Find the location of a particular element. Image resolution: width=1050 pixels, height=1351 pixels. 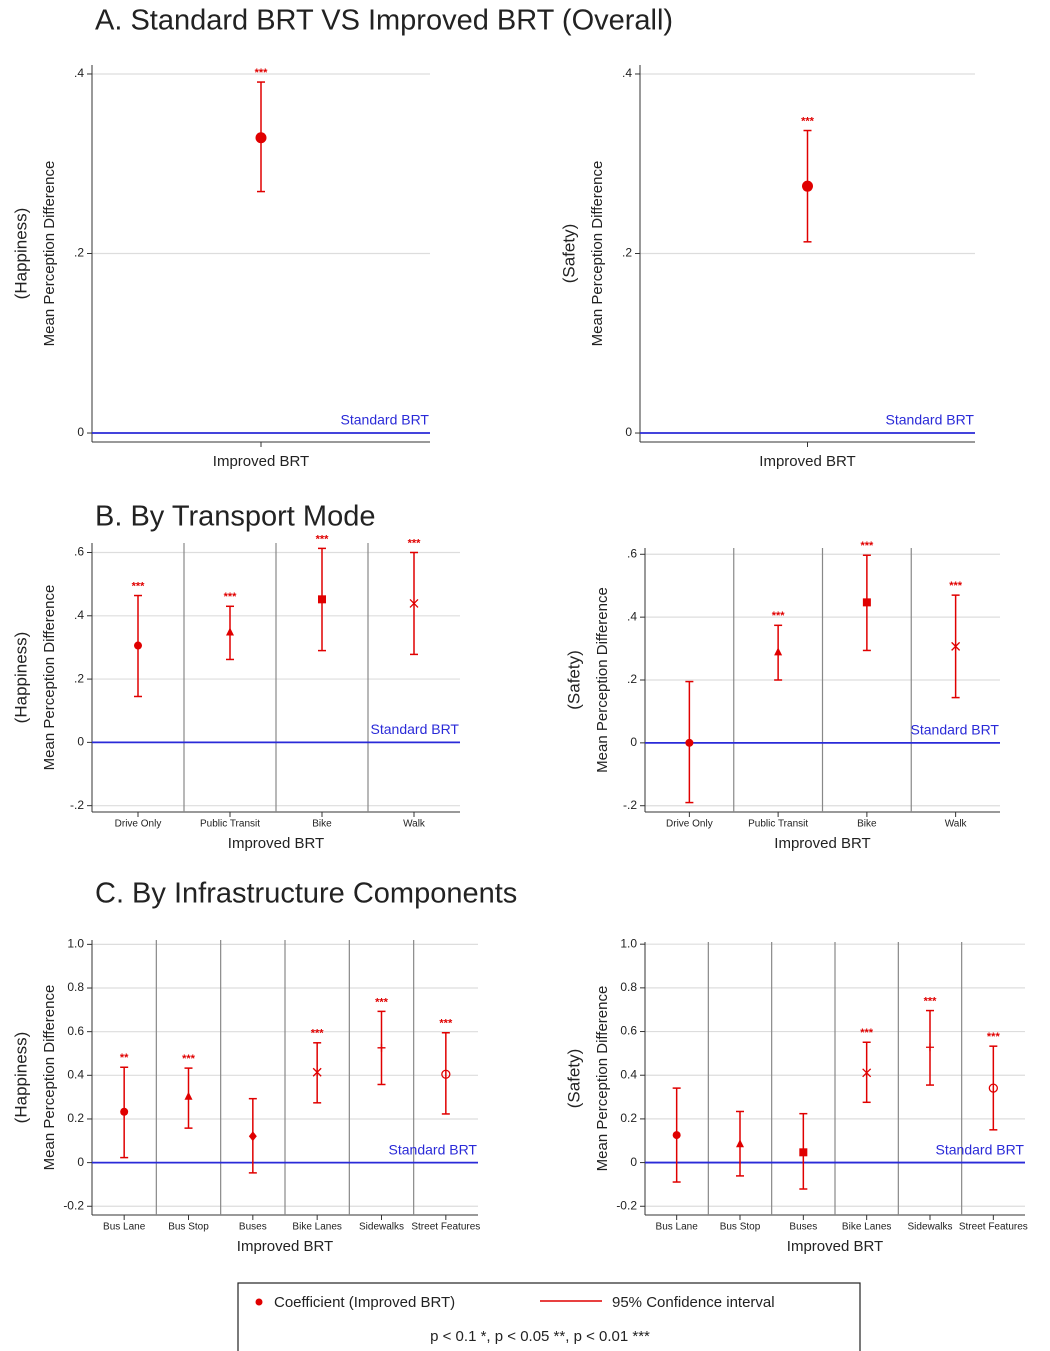

x-tick-label: Bike Lanes is located at coordinates (866, 1227).